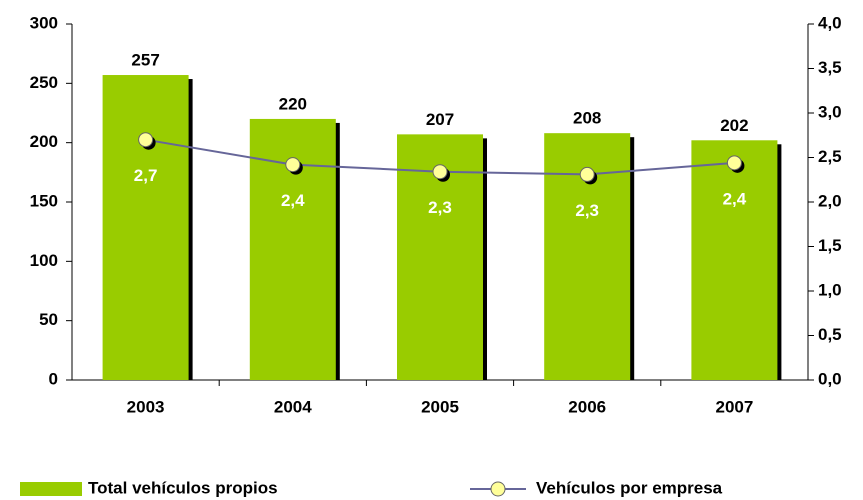 This screenshot has height=500, width=863. I want to click on bar-value-label: 202, so click(734, 125).